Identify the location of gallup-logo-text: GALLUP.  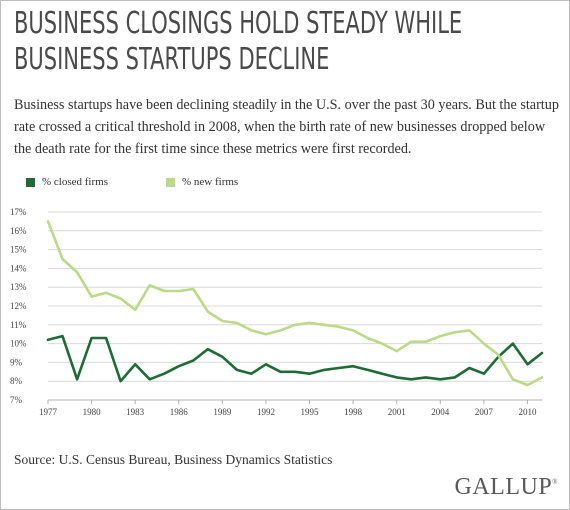
(503, 487).